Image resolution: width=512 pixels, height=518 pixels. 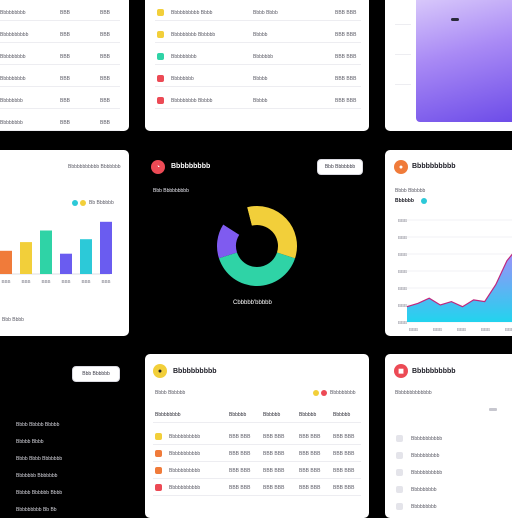 I want to click on legend-dot-teal, so click(x=75, y=203).